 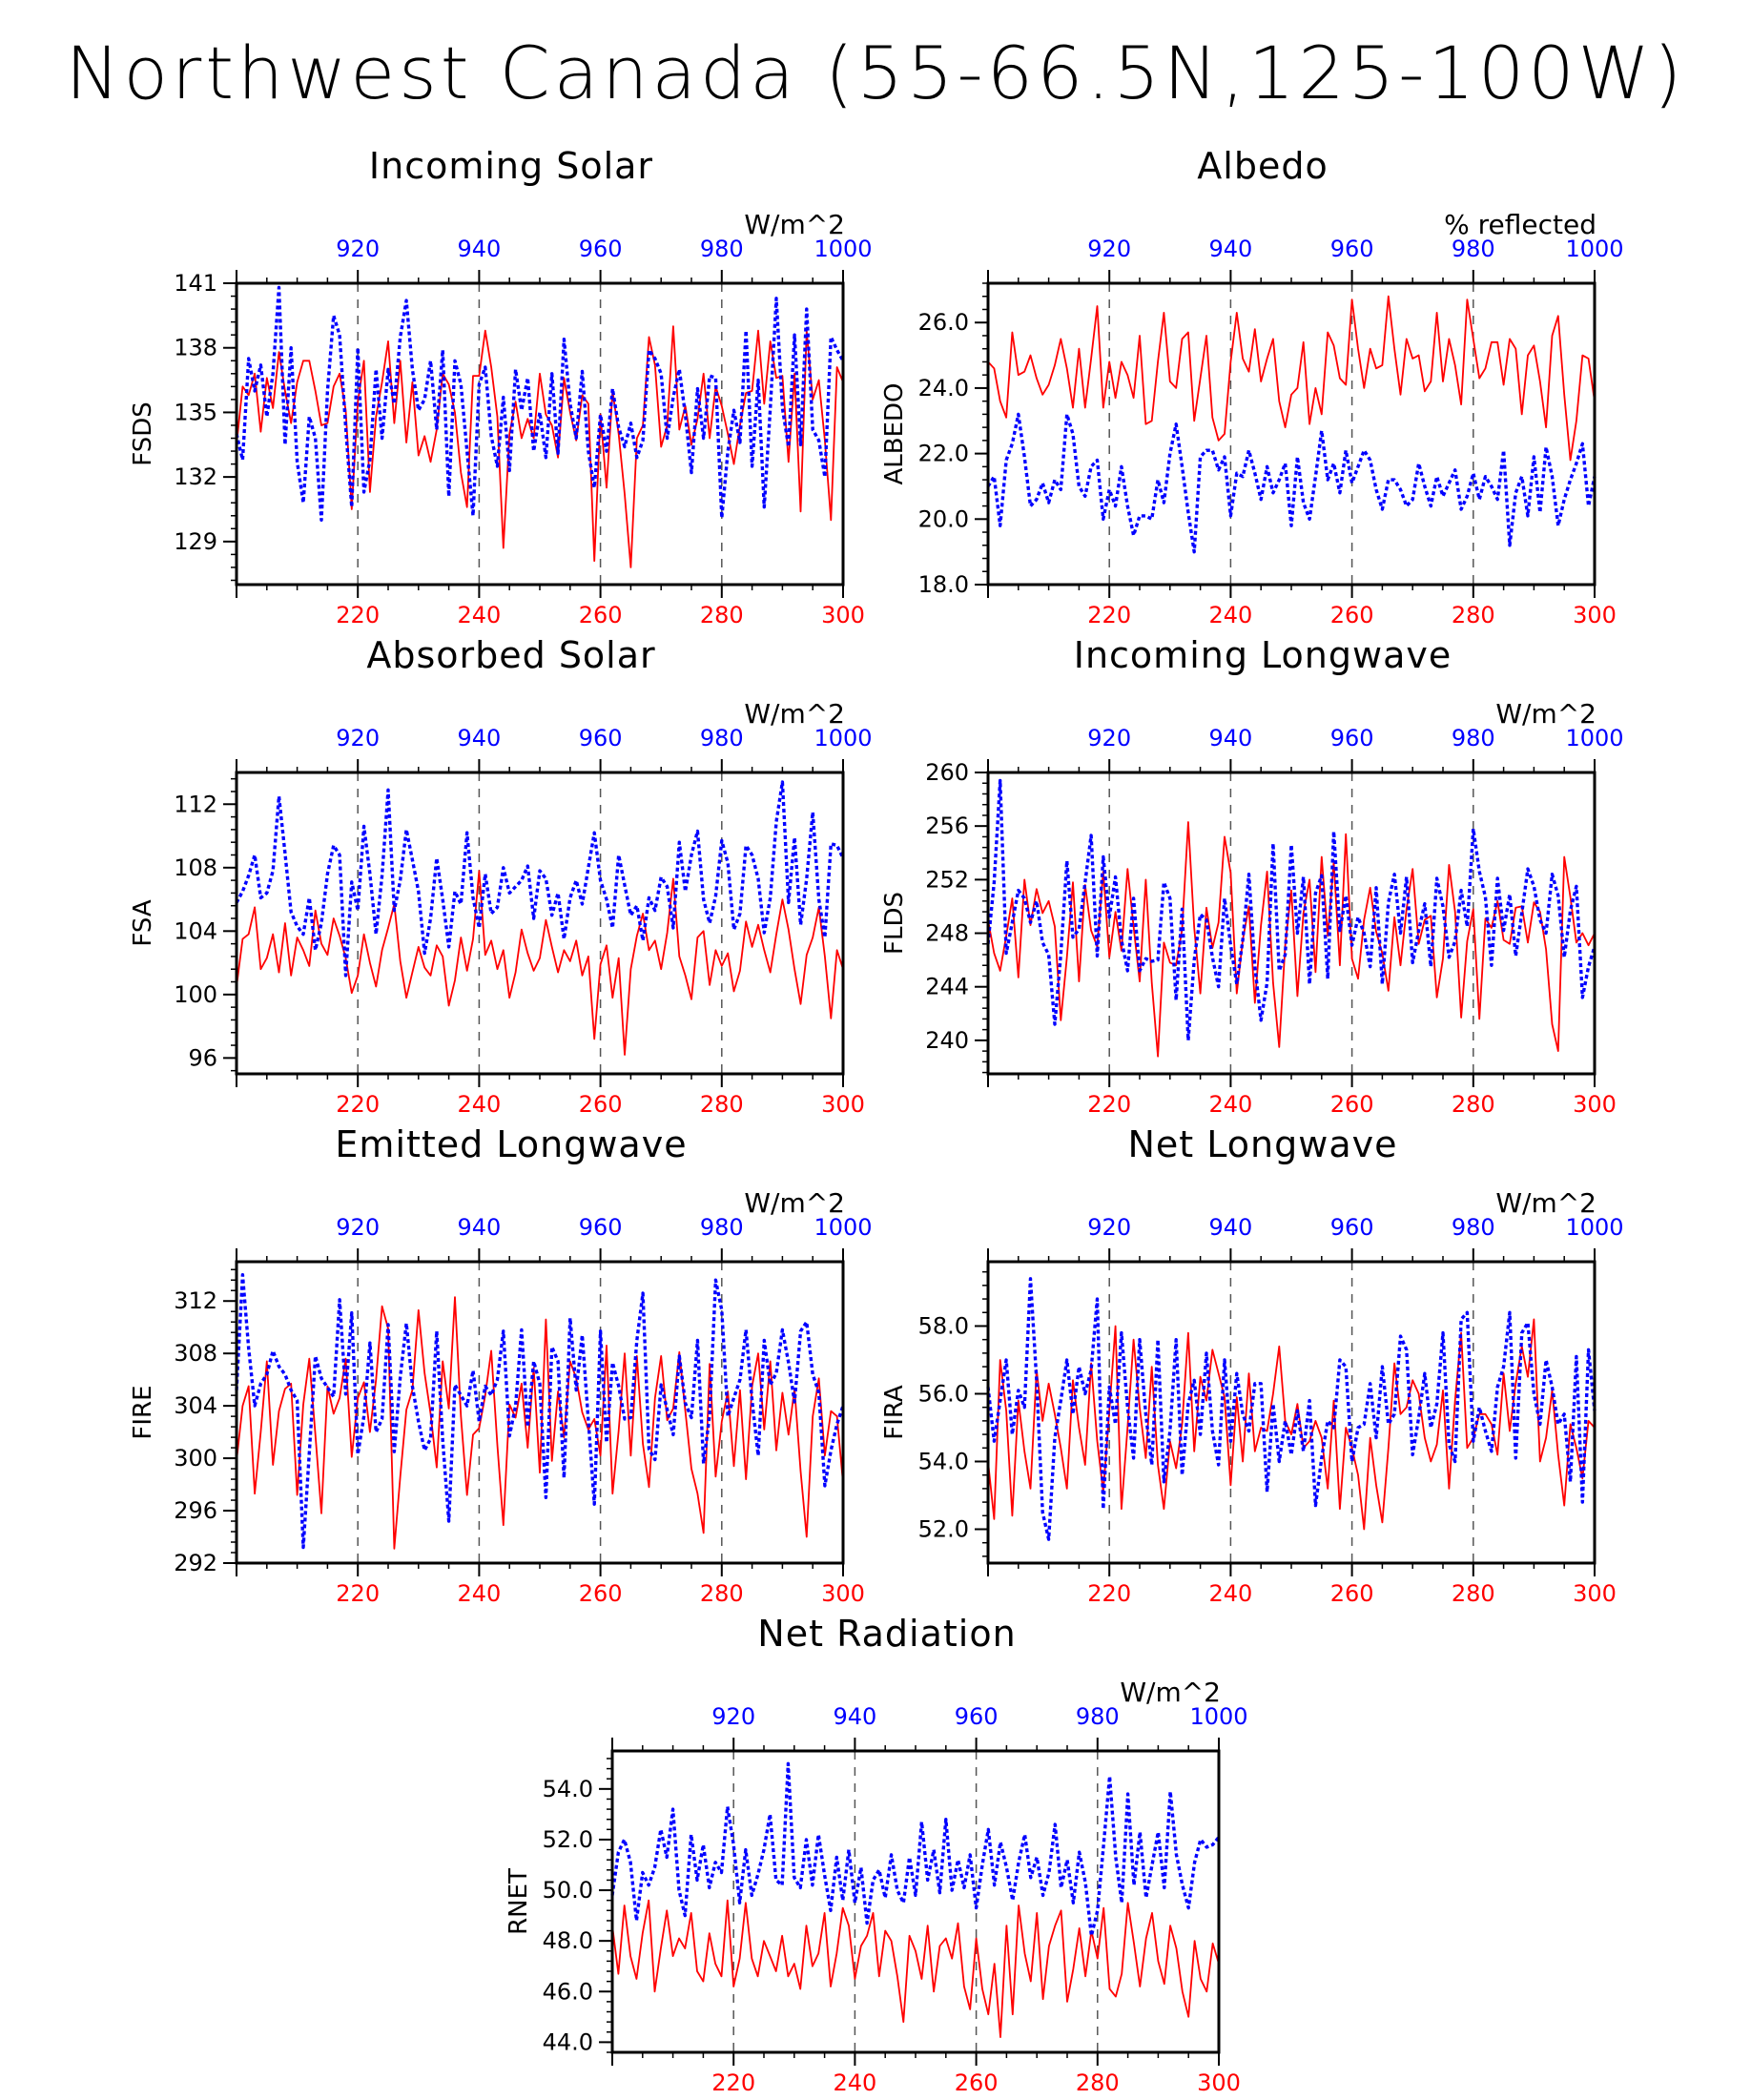 What do you see at coordinates (195, 1300) in the screenshot?
I see `y-tick-label: 312` at bounding box center [195, 1300].